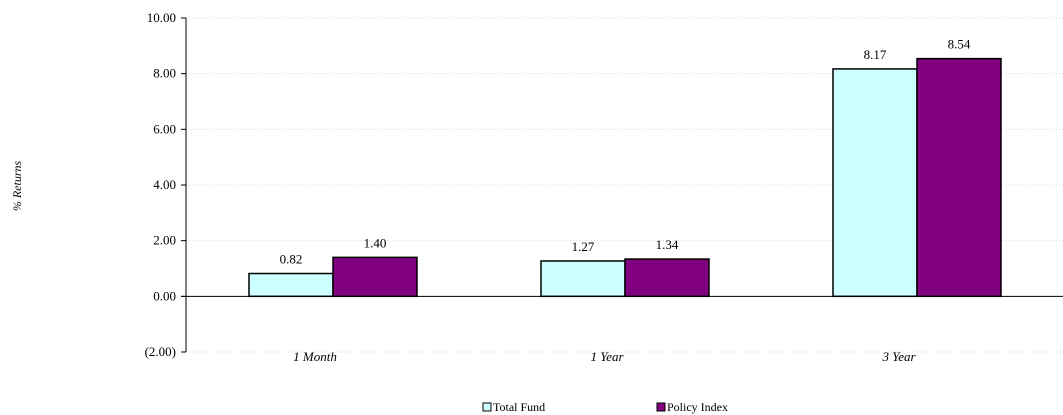  I want to click on data-label: 8.54, so click(959, 44).